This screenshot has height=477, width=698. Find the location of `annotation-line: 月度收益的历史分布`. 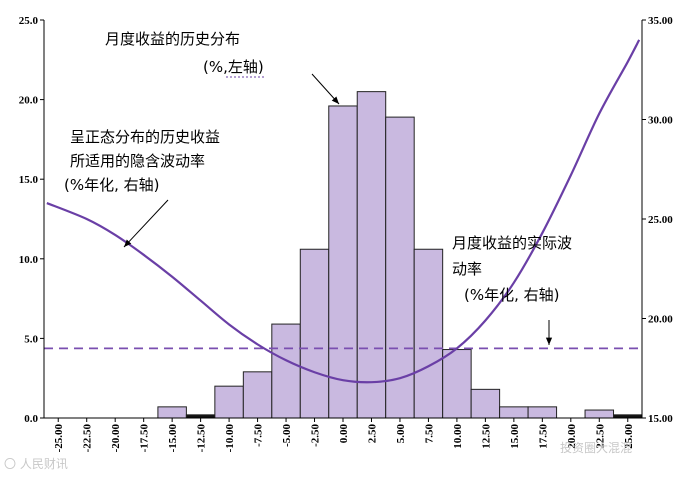

annotation-line: 月度收益的历史分布 is located at coordinates (172, 39).